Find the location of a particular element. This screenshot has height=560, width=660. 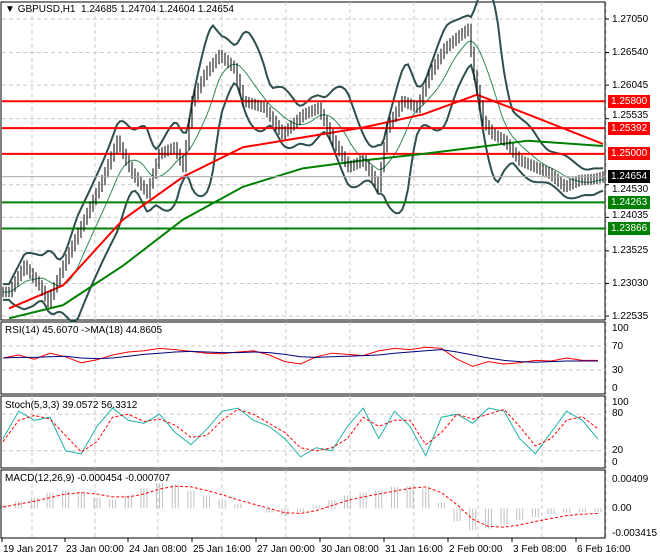

symbol-label: GBPUSD,H1 is located at coordinates (46, 9).